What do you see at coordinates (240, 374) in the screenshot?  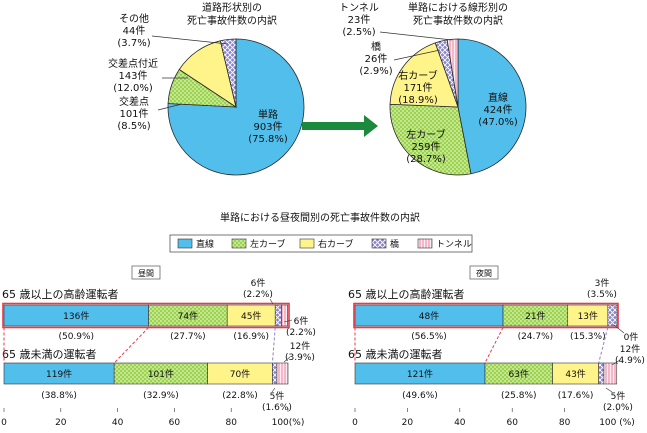 I see `bar-count-0-1-right_curve: 70件` at bounding box center [240, 374].